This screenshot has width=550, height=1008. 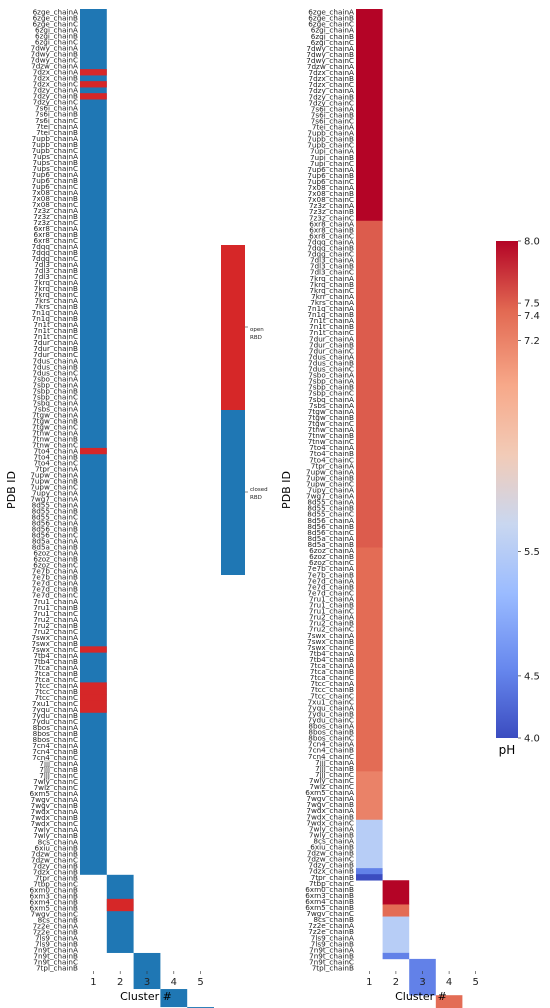 I want to click on y-tick-label: 6xm4_chainB, so click(x=54, y=901).